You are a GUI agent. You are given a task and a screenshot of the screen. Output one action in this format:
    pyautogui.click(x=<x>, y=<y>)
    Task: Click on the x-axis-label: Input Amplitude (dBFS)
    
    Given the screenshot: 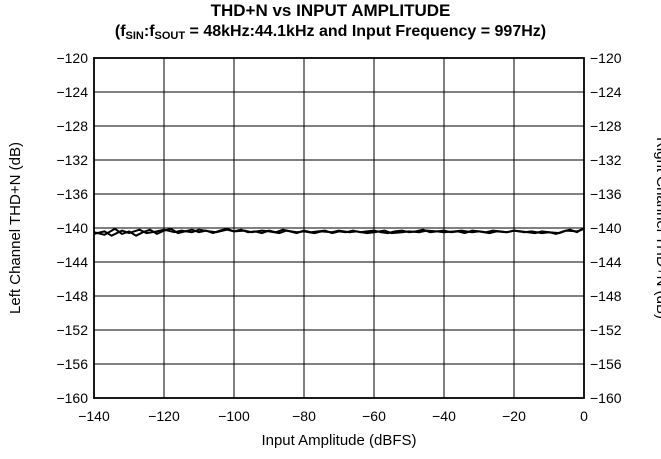 What is the action you would take?
    pyautogui.click(x=338, y=440)
    